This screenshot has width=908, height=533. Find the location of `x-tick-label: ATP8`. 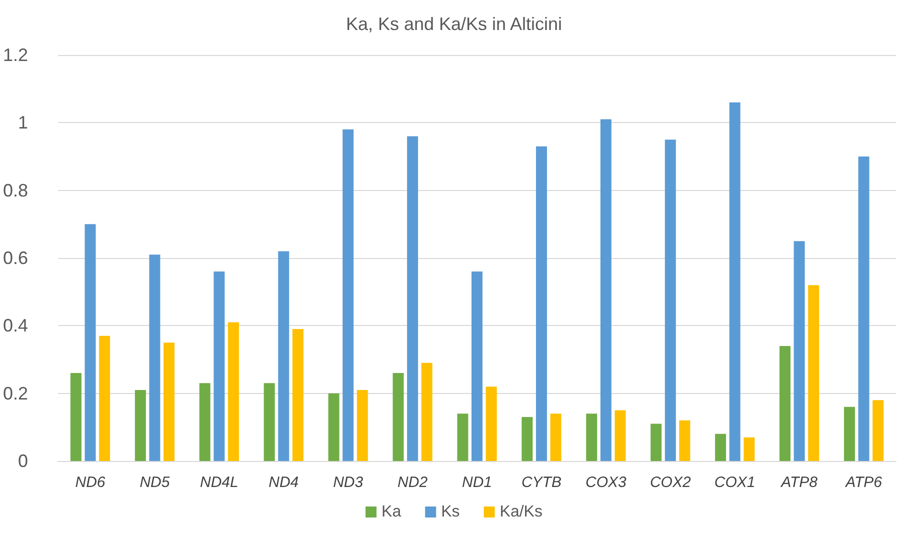

x-tick-label: ATP8 is located at coordinates (799, 482).